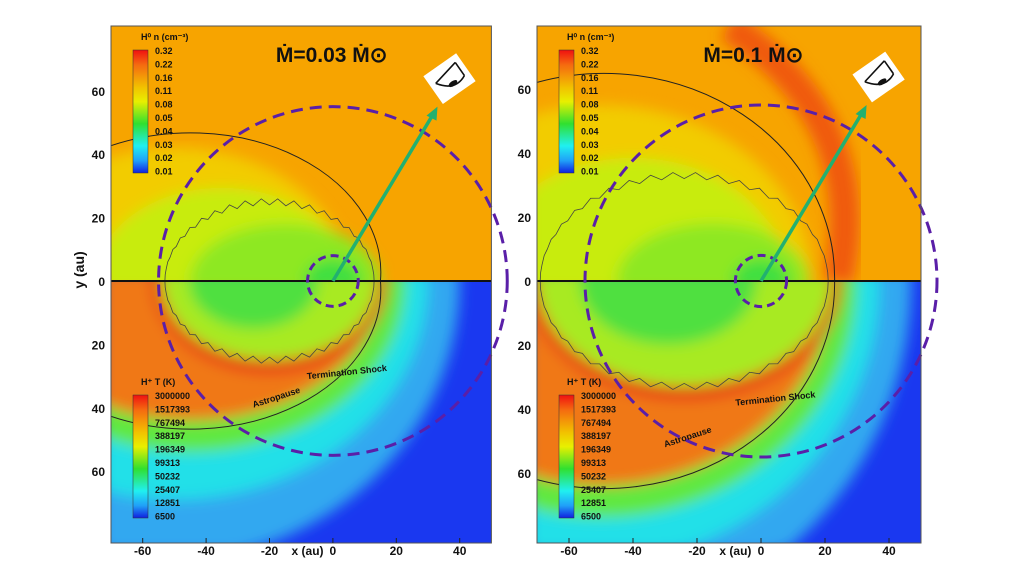 The height and width of the screenshot is (573, 1024). Describe the element at coordinates (164, 158) in the screenshot. I see `colorbar-tick-label: 0.02` at that location.